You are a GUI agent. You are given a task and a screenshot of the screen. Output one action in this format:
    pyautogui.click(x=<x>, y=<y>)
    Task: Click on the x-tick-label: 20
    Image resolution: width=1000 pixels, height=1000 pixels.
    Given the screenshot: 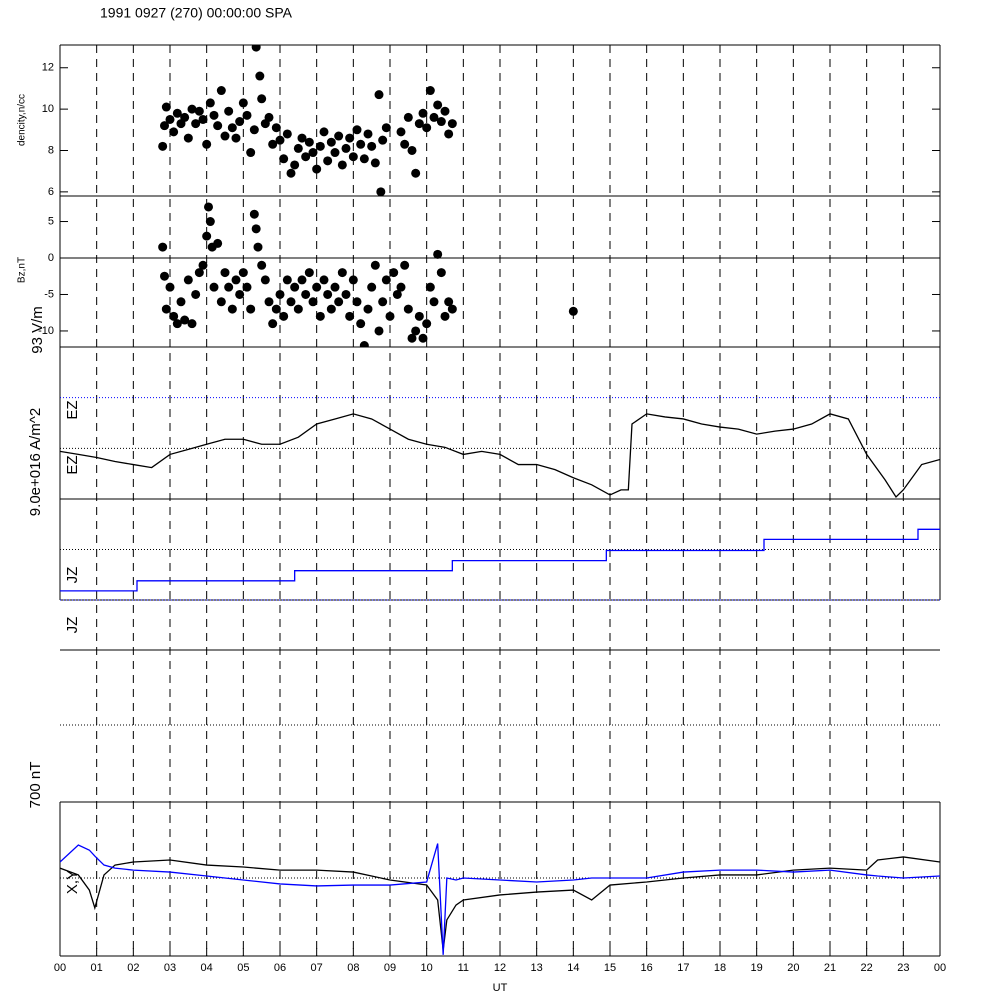 What is the action you would take?
    pyautogui.click(x=793, y=968)
    